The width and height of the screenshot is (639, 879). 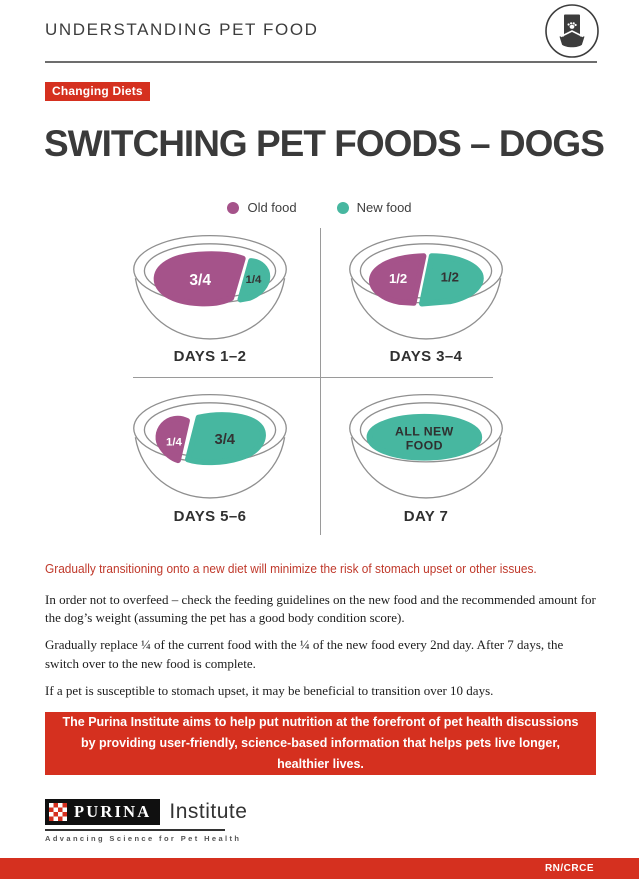 I want to click on bowl-diagram-days-3-4: 1/2 1/2, so click(x=426, y=287).